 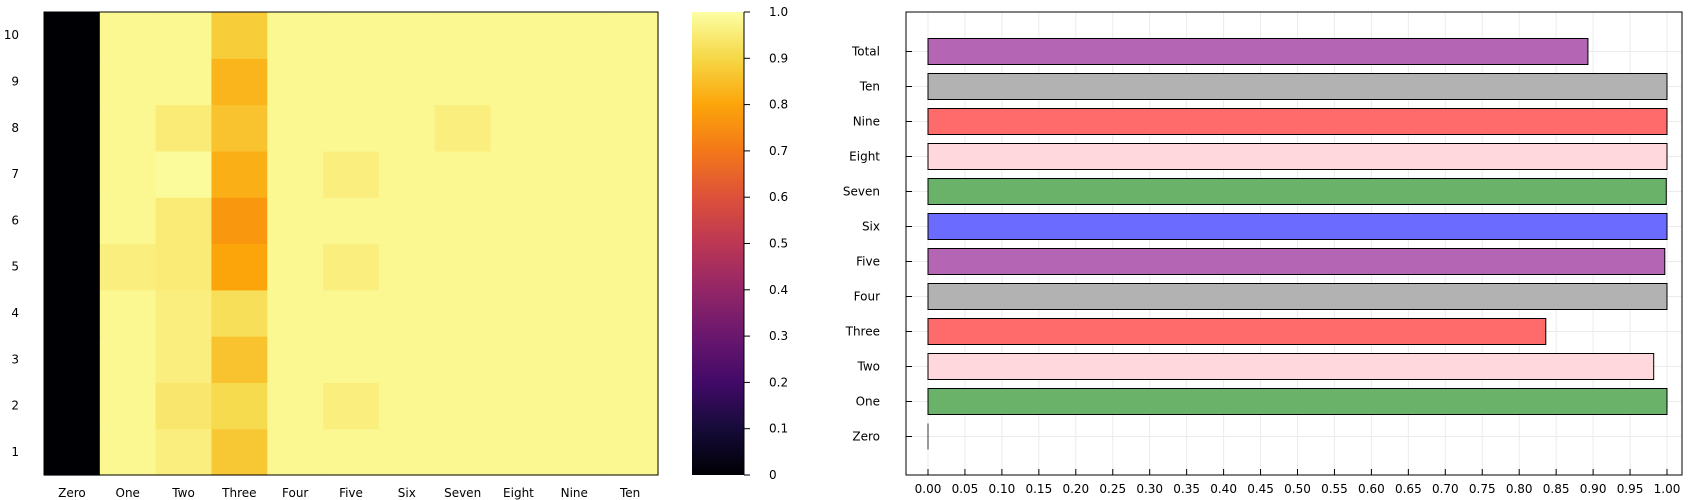 What do you see at coordinates (965, 489) in the screenshot?
I see `bar-x-tick-label: 0.05` at bounding box center [965, 489].